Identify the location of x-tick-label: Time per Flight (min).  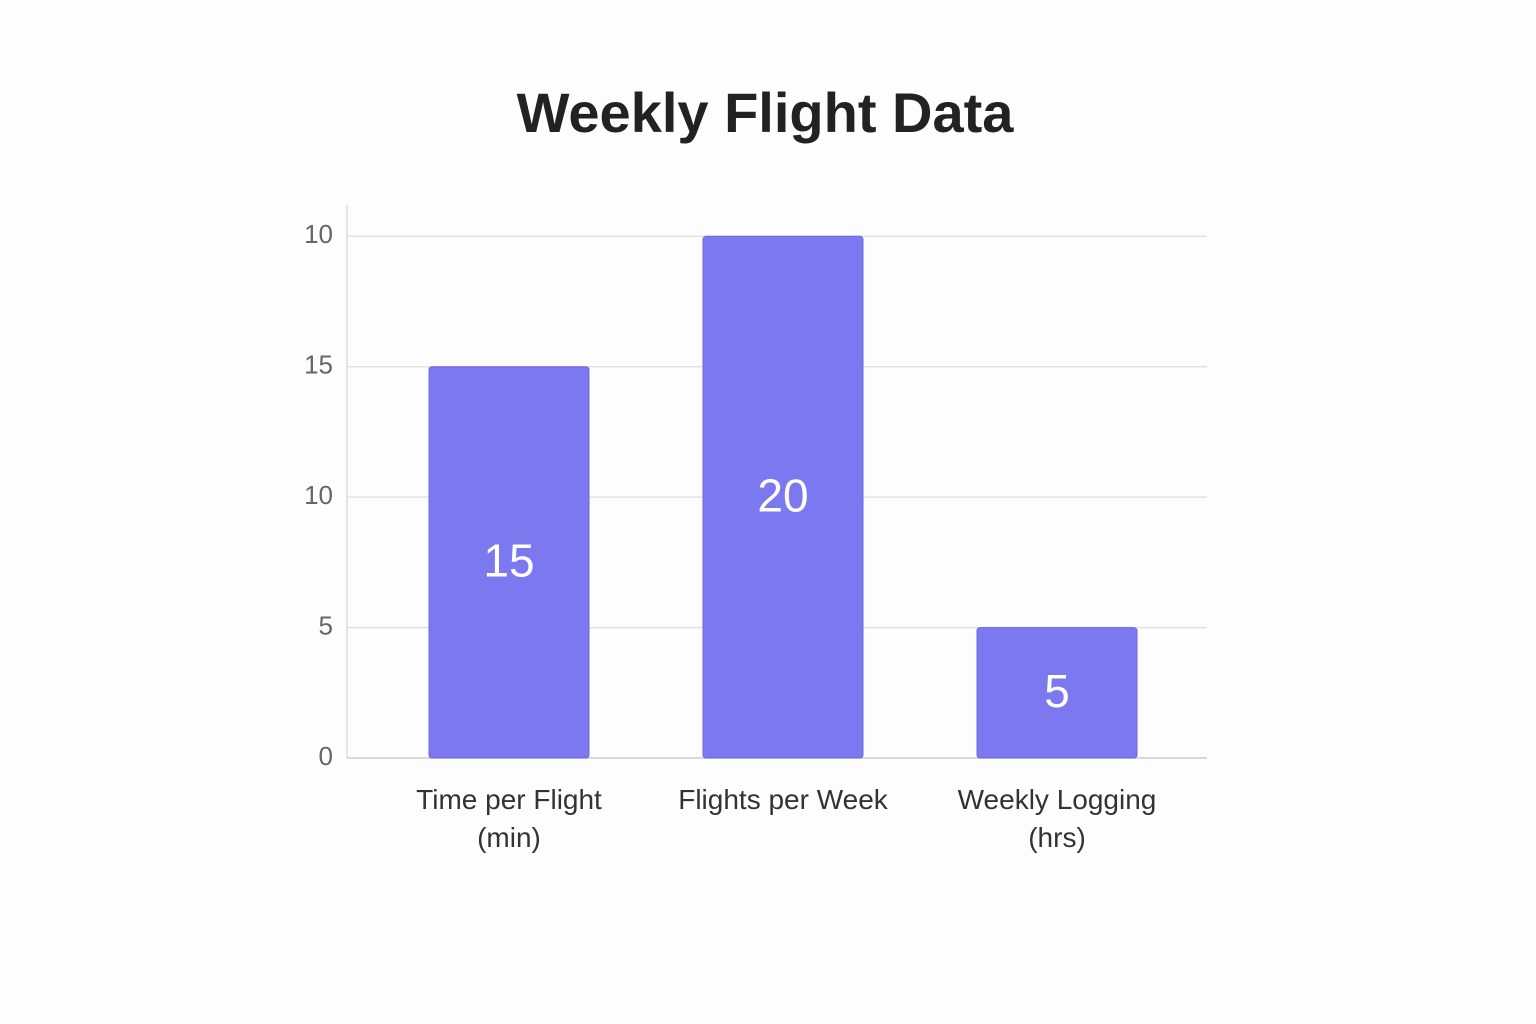
(509, 818).